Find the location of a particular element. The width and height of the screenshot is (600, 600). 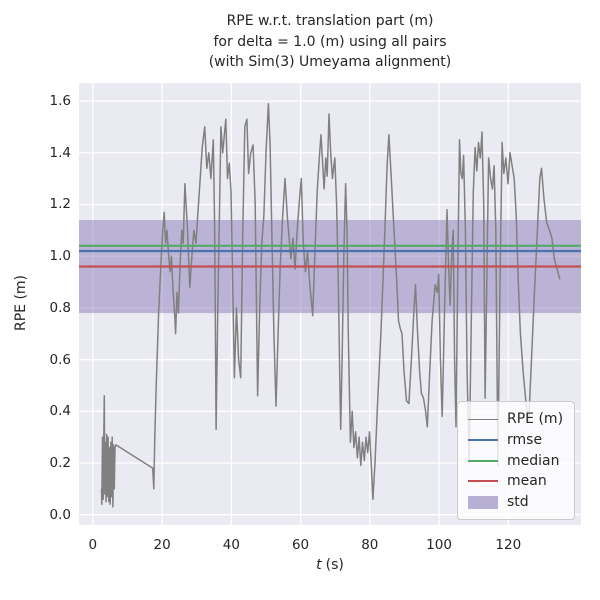

x-axis-label: t (s) is located at coordinates (330, 565).